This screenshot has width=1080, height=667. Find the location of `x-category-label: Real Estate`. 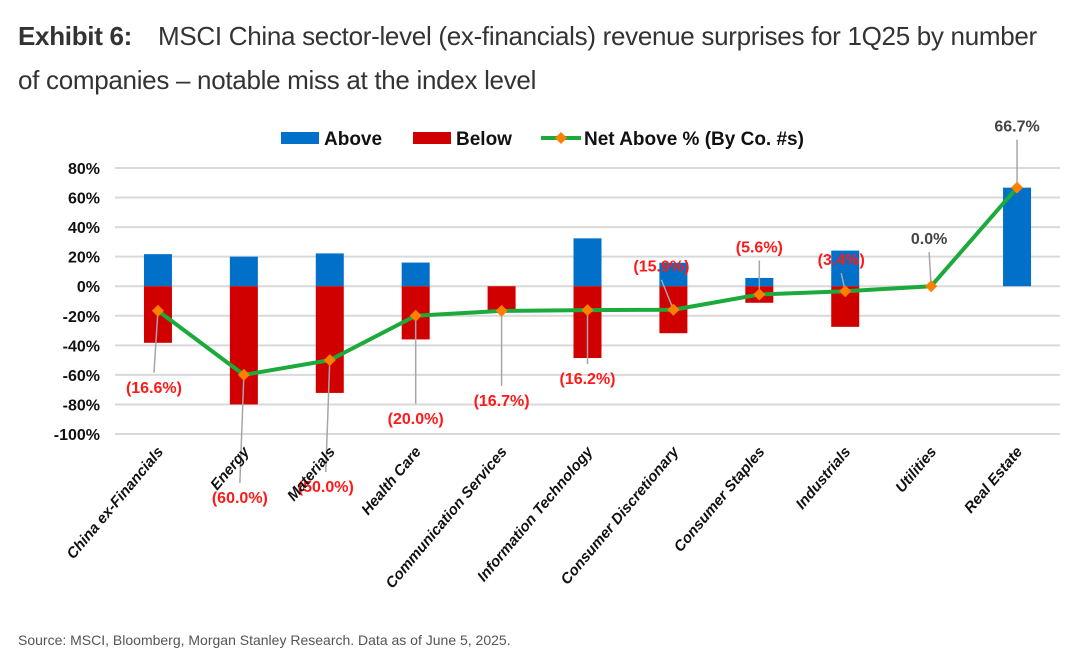

x-category-label: Real Estate is located at coordinates (993, 480).